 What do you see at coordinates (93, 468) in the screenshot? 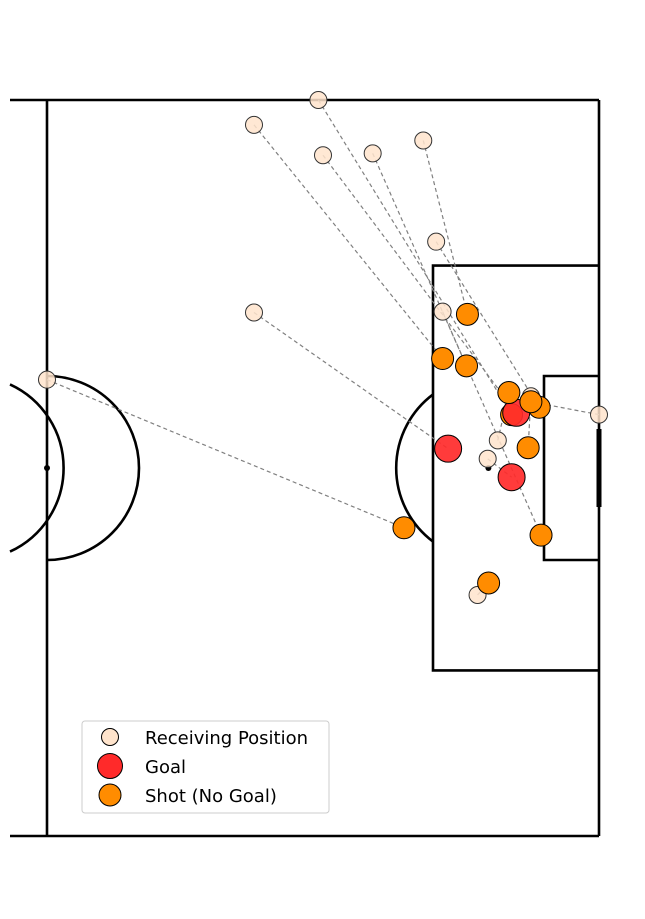
I see `pitch-center-circle-right` at bounding box center [93, 468].